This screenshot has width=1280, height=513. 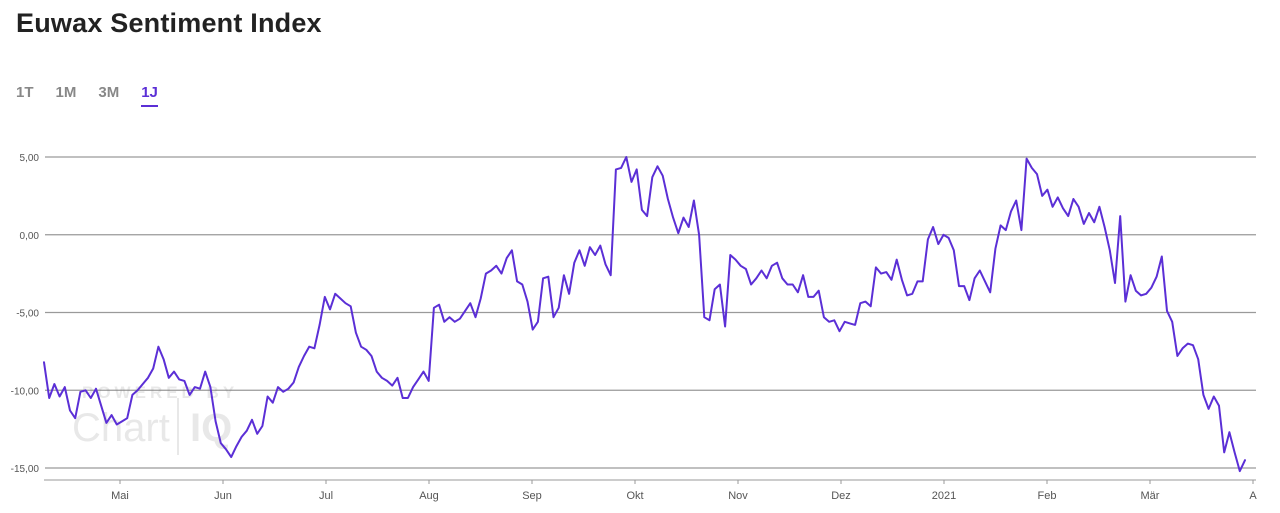 What do you see at coordinates (160, 392) in the screenshot?
I see `watermark-powered-by: POWERED BY` at bounding box center [160, 392].